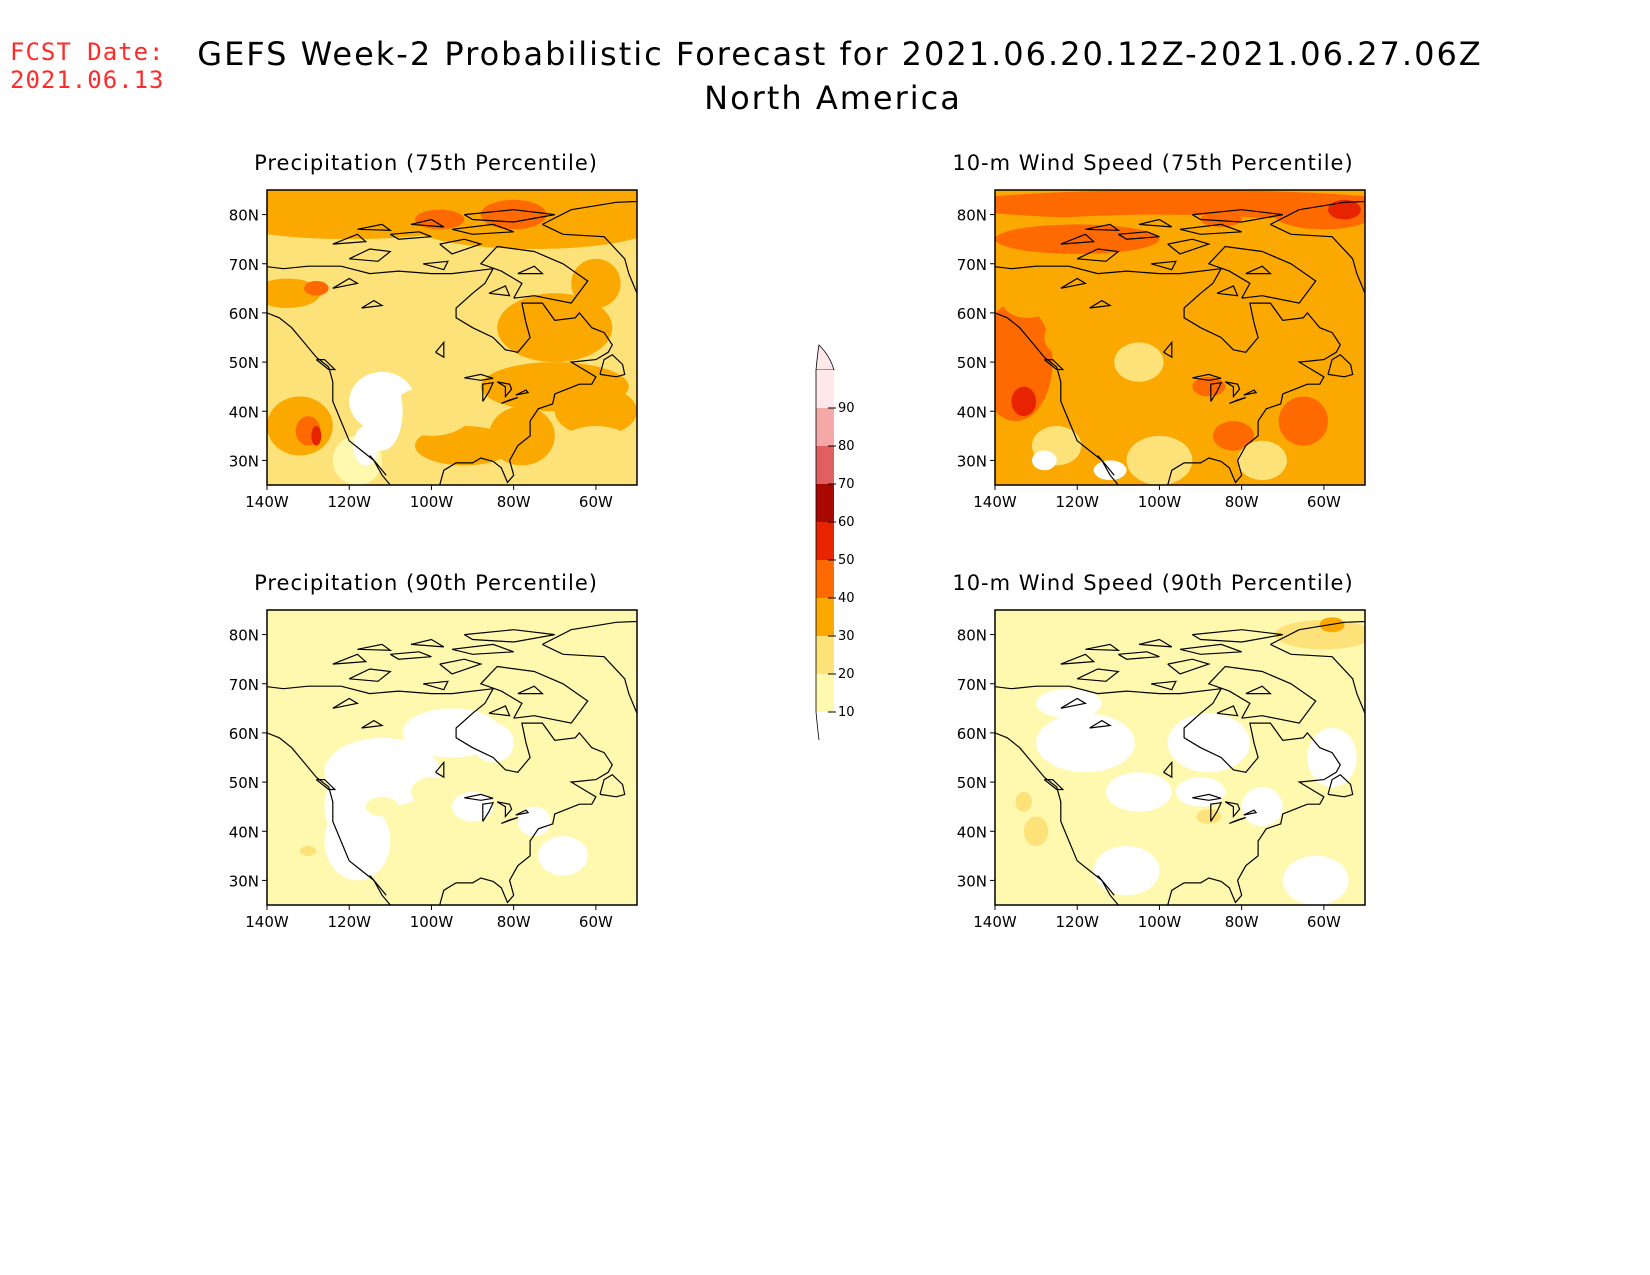  Describe the element at coordinates (426, 163) in the screenshot. I see `panel-title-precip-75: Precipitation (75th Percentile)` at that location.